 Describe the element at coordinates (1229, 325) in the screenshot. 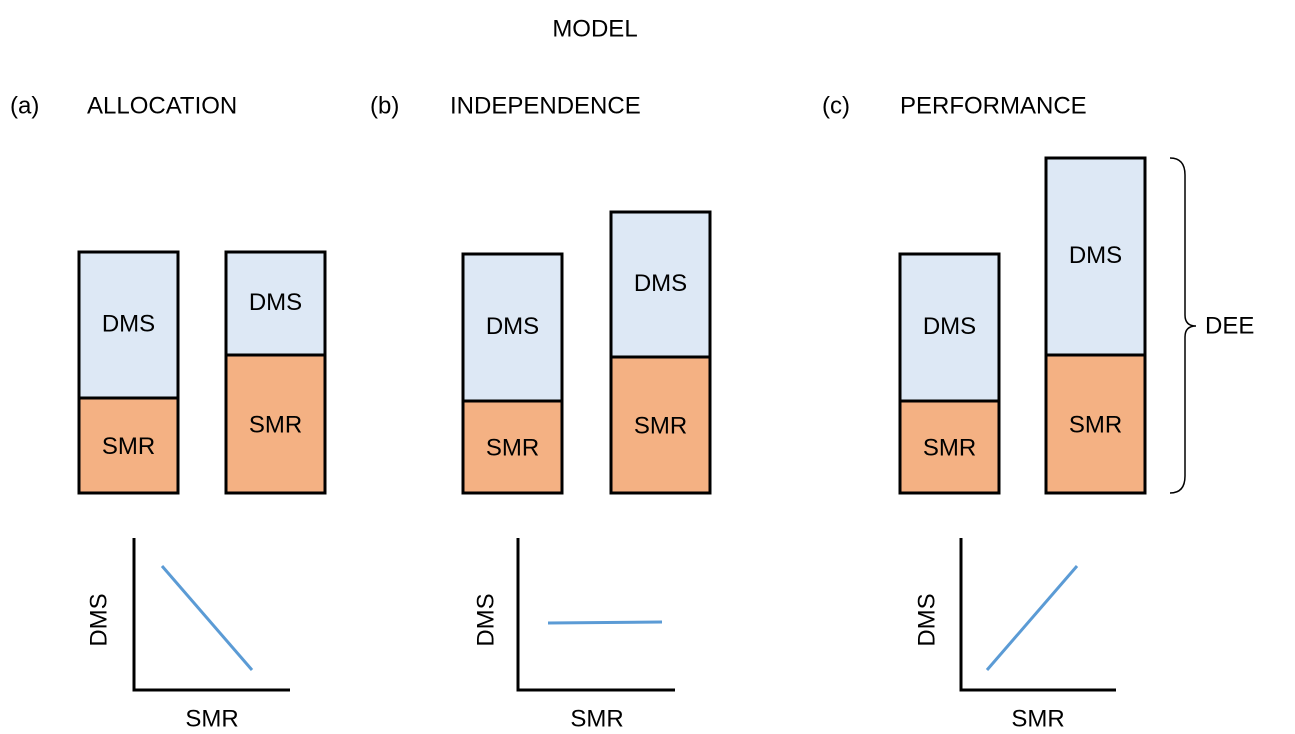

I see `brace-label: DEE` at that location.